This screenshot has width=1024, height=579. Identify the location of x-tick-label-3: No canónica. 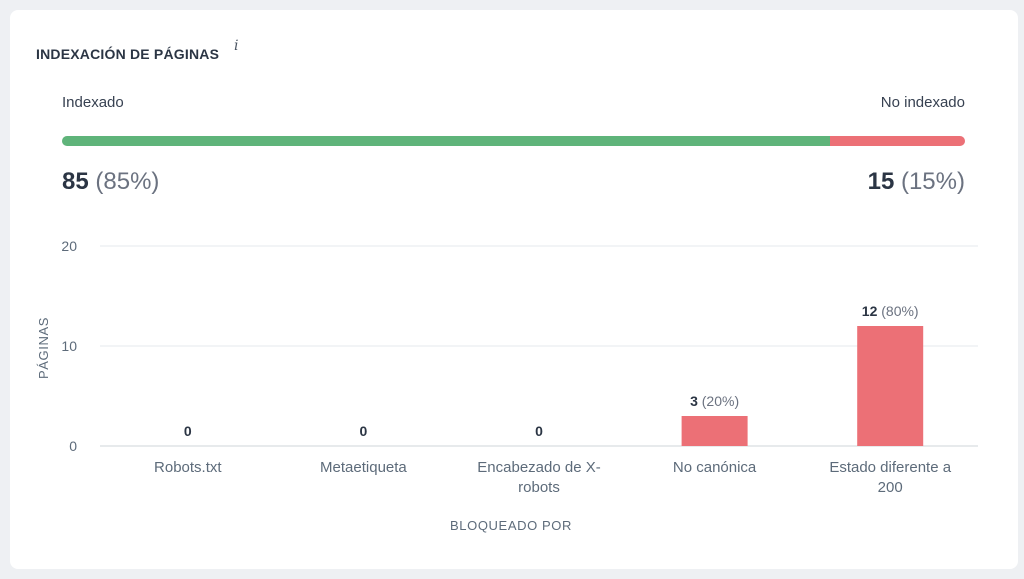
(715, 467).